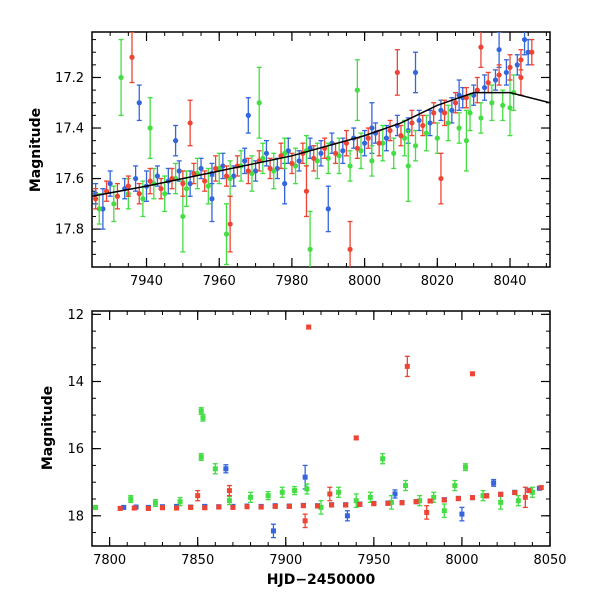  What do you see at coordinates (75, 516) in the screenshot?
I see `bottom-y-tick-label: 18` at bounding box center [75, 516].